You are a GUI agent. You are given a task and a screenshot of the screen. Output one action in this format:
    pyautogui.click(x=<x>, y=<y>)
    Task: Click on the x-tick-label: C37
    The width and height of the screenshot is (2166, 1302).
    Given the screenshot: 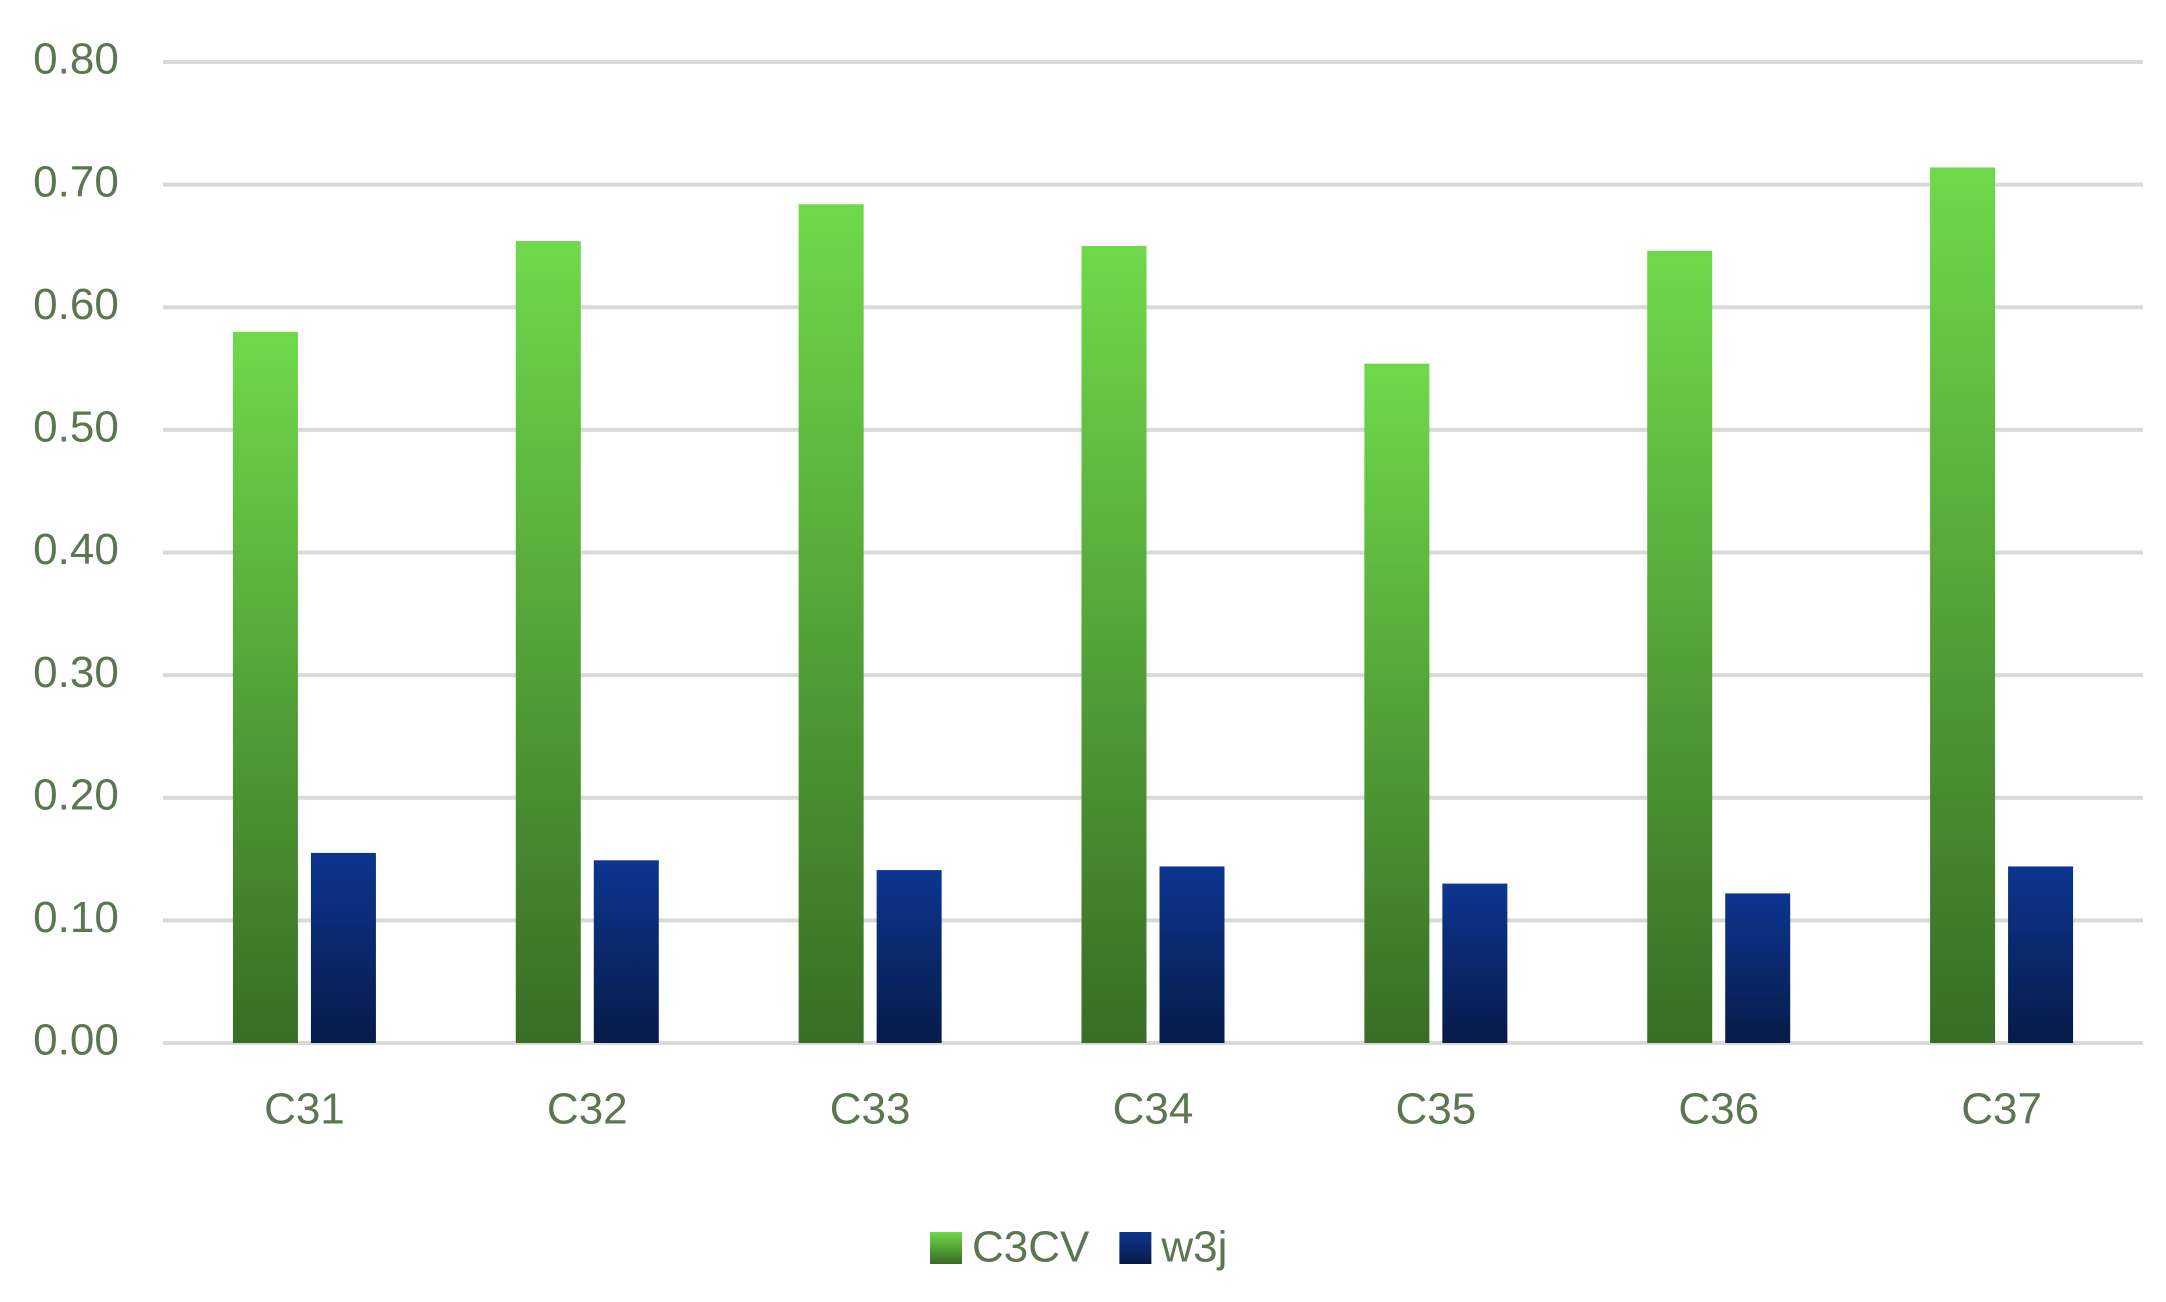 What is the action you would take?
    pyautogui.click(x=2001, y=1109)
    